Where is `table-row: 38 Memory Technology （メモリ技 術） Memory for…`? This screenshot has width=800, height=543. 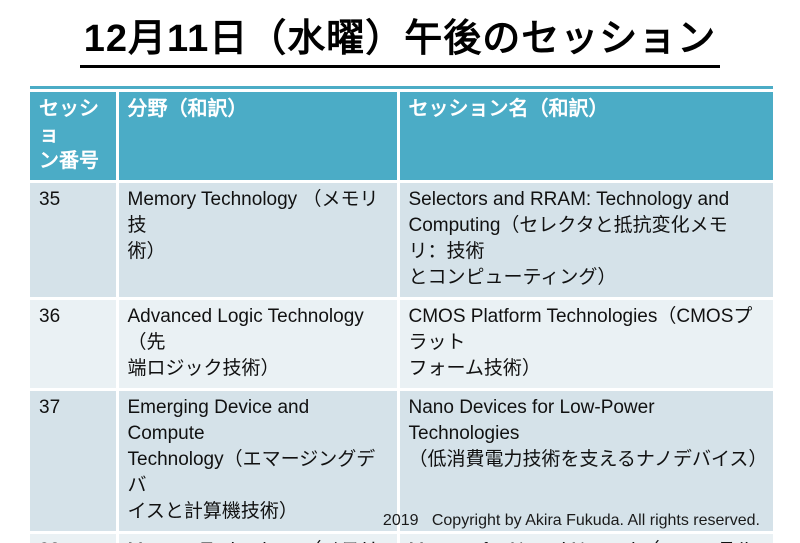 table-row: 38 Memory Technology （メモリ技 術） Memory for… is located at coordinates (401, 537).